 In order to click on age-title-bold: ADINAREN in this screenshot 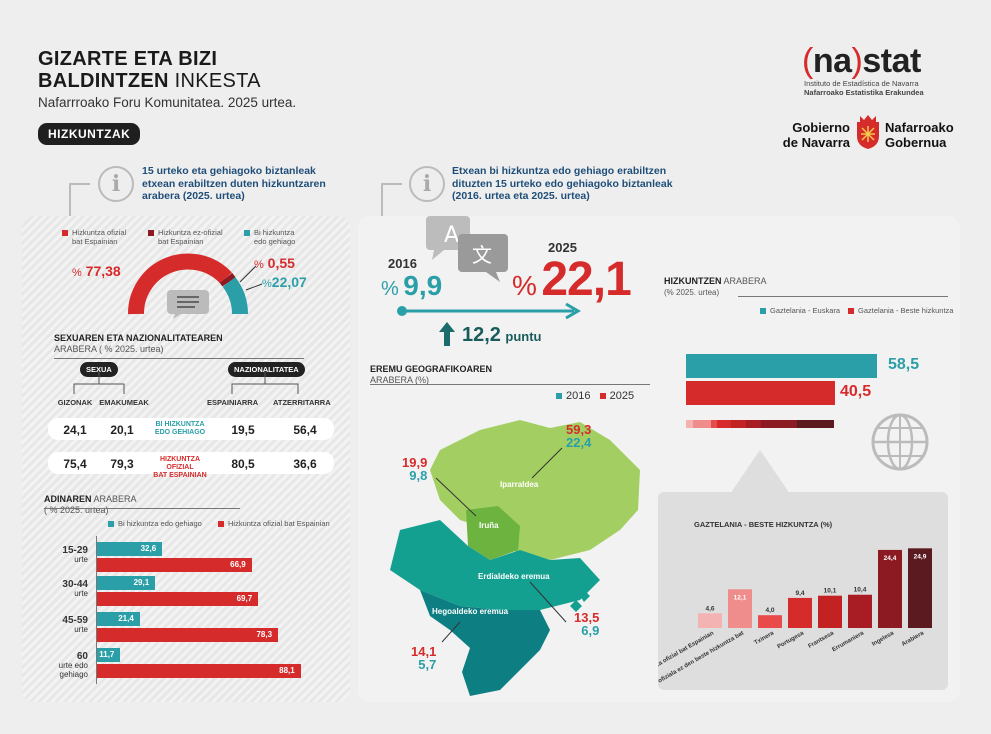, I will do `click(68, 499)`.